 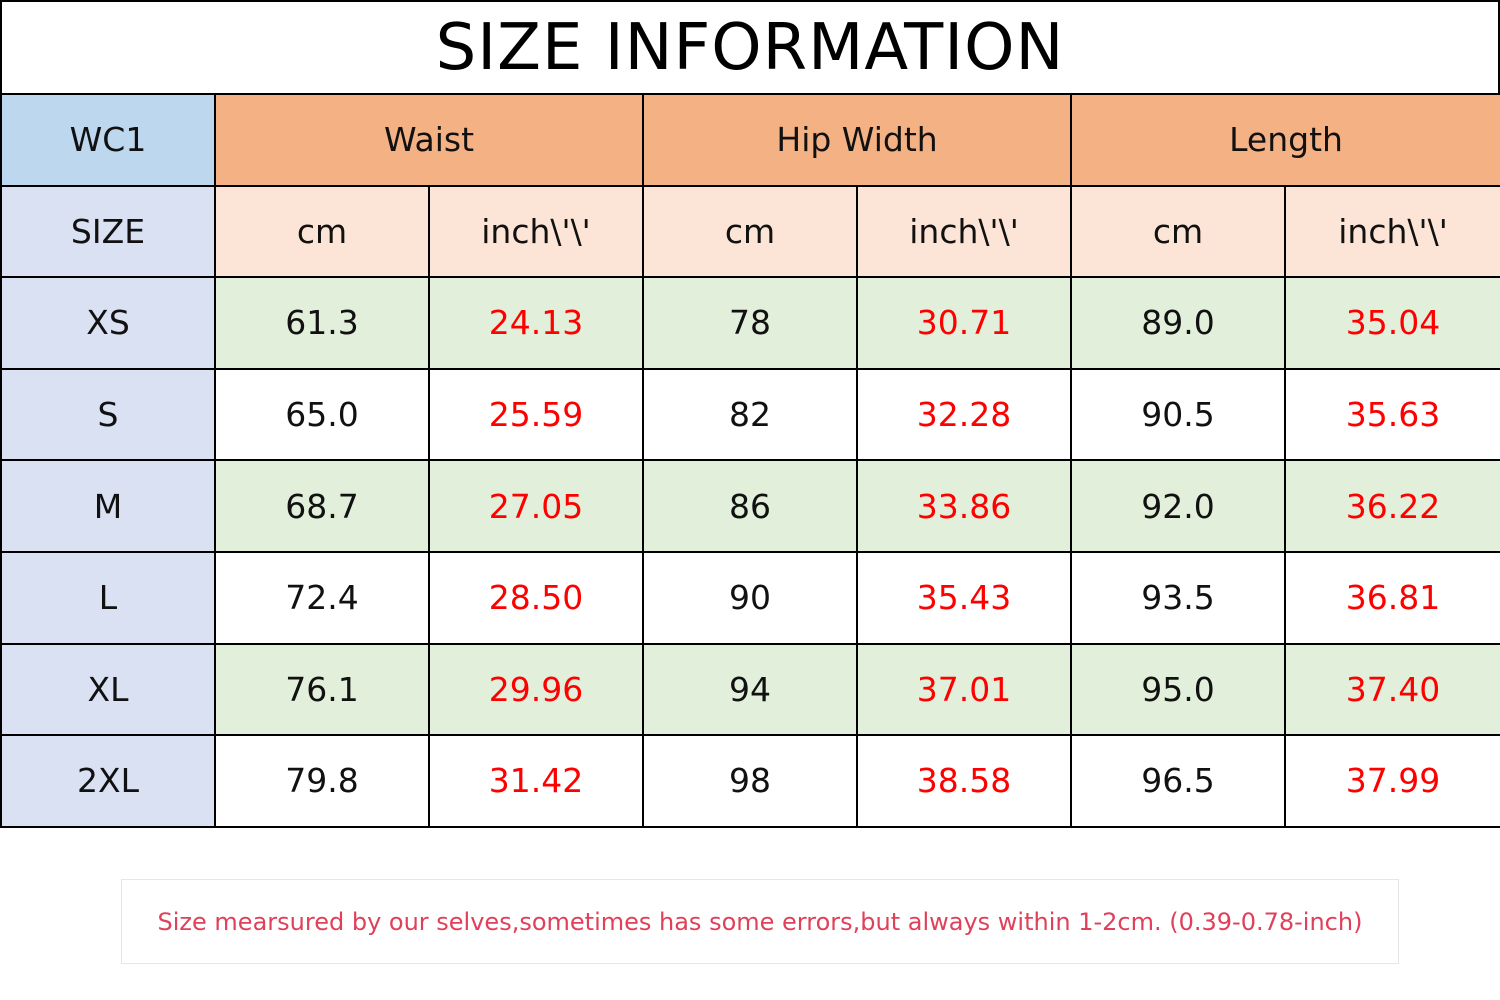 What do you see at coordinates (536, 414) in the screenshot?
I see `value-cell: 25.59` at bounding box center [536, 414].